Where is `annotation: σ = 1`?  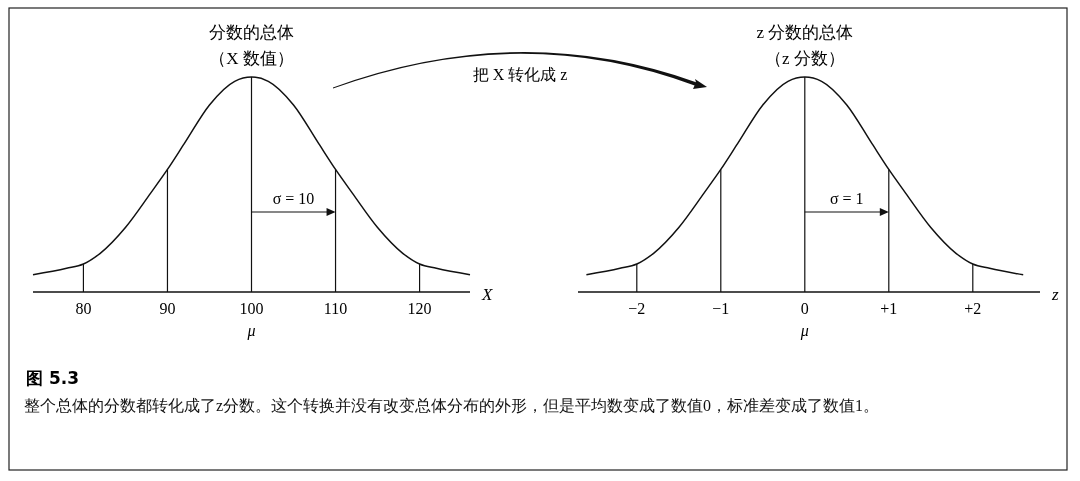
annotation: σ = 1 is located at coordinates (846, 198).